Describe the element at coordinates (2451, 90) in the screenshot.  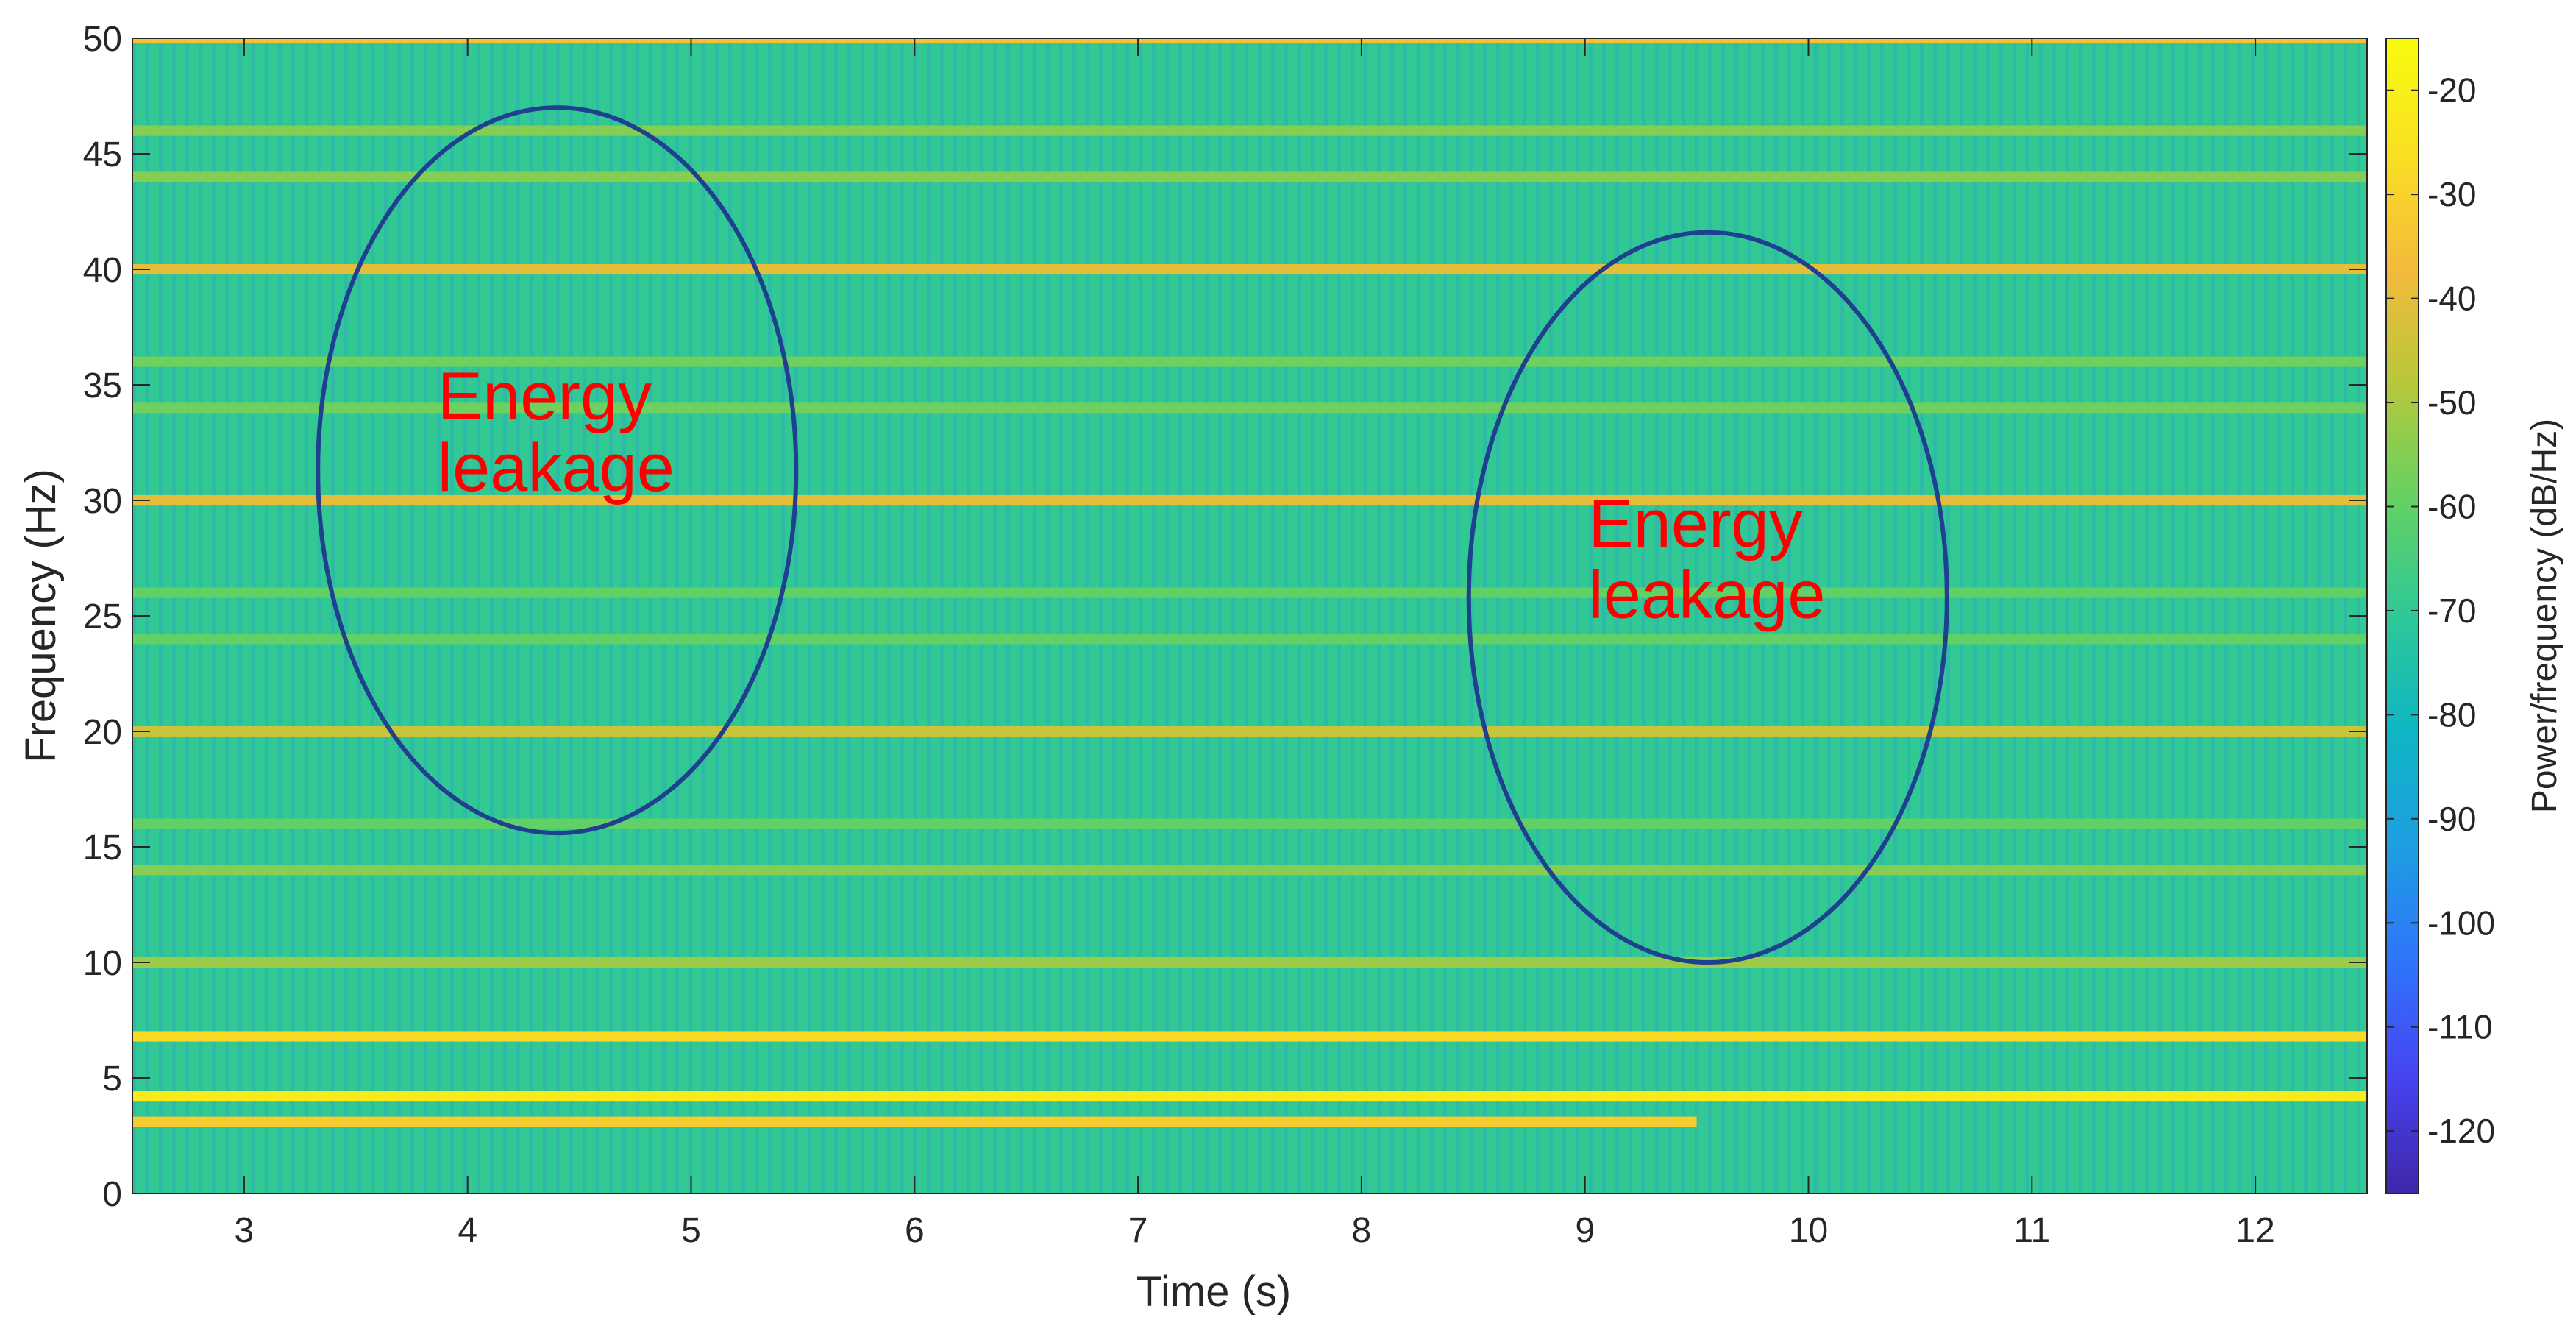
I see `colorbar-tick-label: -20` at that location.